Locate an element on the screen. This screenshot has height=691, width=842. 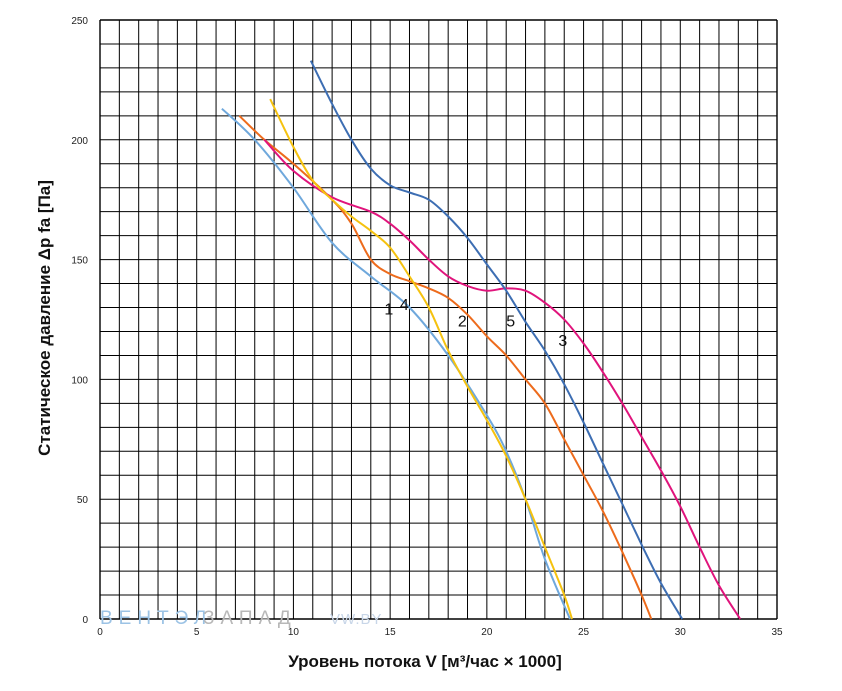
x-tick-label: 5 is located at coordinates (197, 632).